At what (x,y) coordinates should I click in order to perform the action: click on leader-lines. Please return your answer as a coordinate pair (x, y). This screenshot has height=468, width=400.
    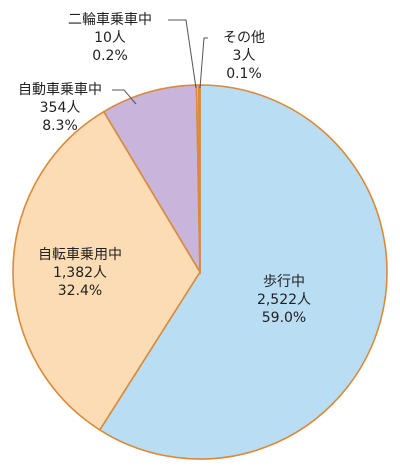
    Looking at the image, I should click on (160, 62).